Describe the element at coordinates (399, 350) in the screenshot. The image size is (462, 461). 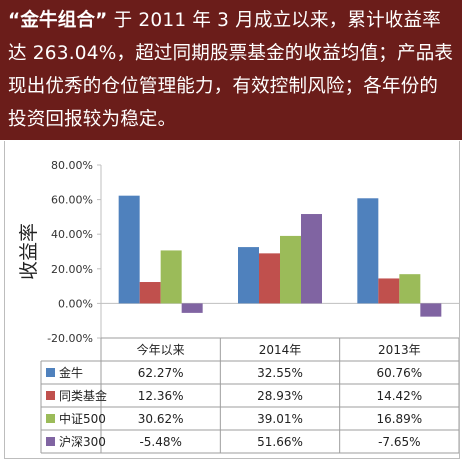
I see `category-label: 2013年` at that location.